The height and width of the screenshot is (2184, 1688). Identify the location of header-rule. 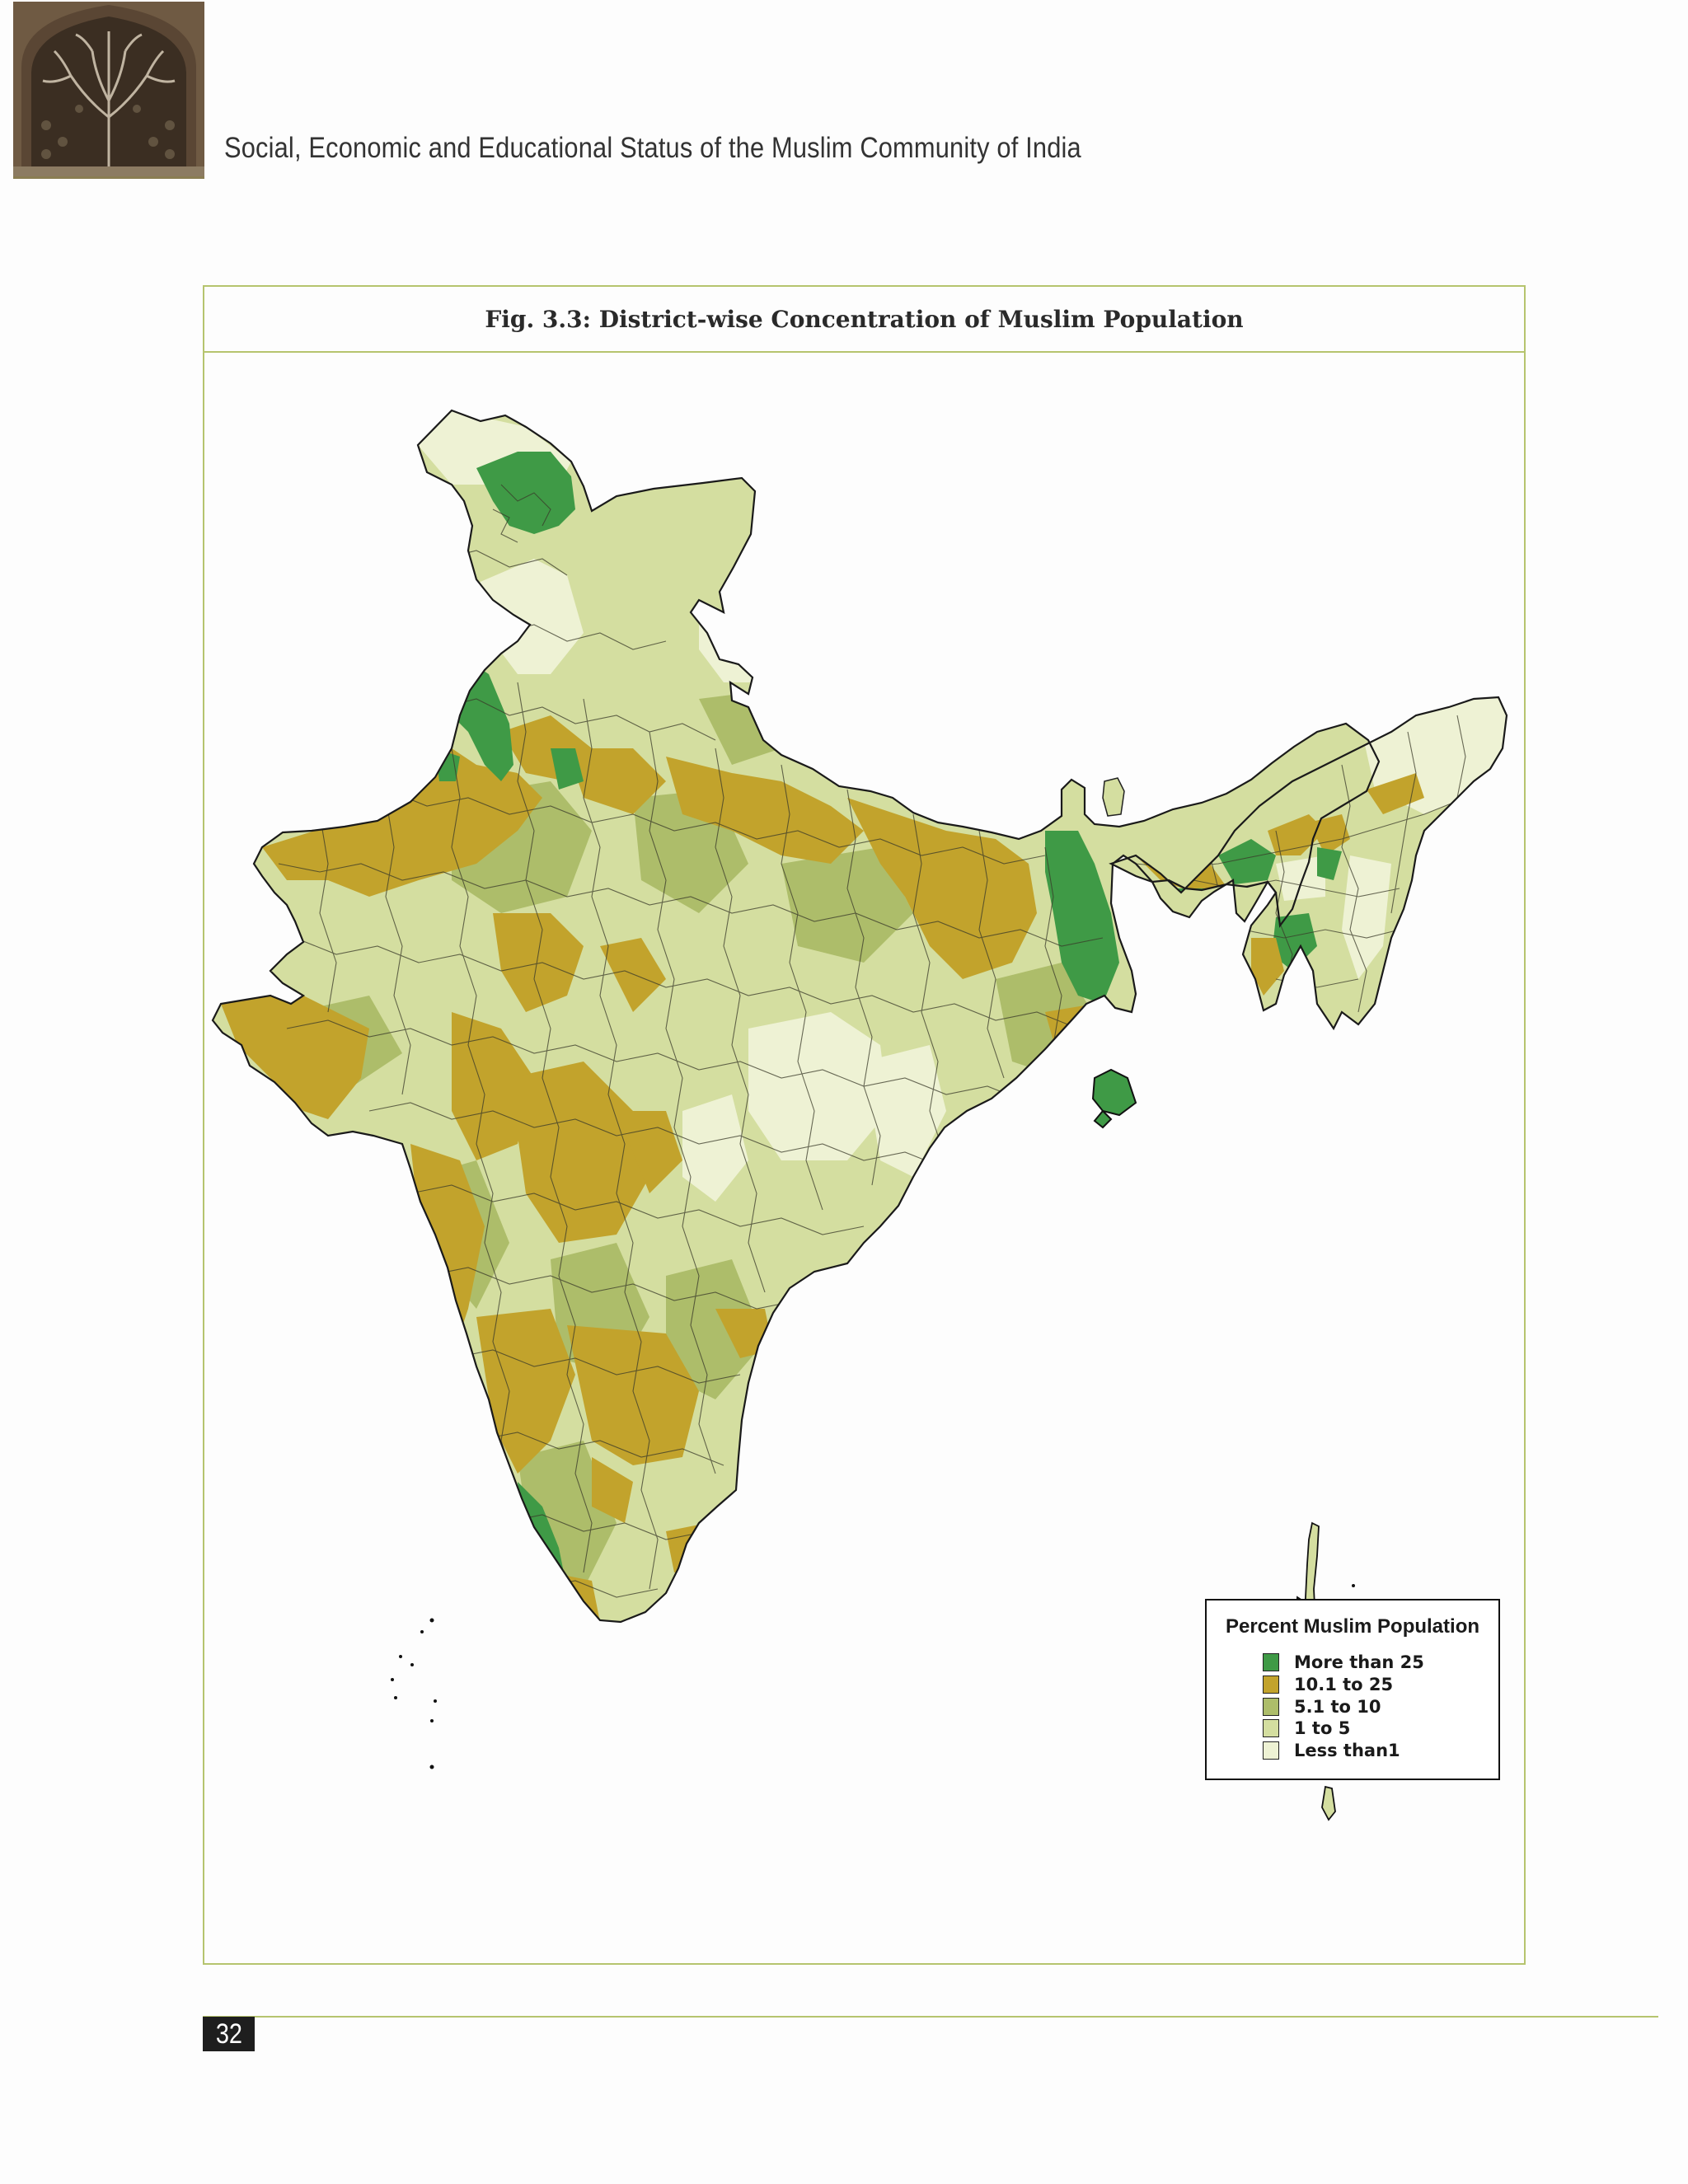
(109, 177).